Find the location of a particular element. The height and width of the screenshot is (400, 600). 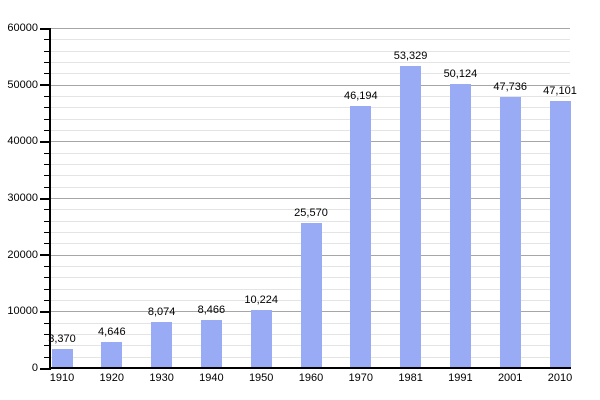

bar-value-label: 53,329 is located at coordinates (410, 55).